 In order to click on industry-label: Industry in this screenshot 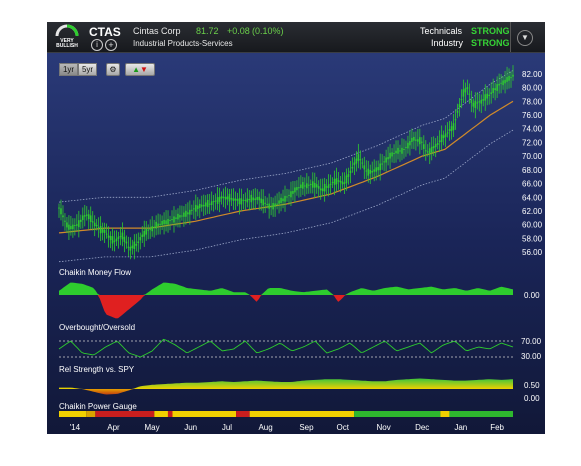, I will do `click(447, 43)`.